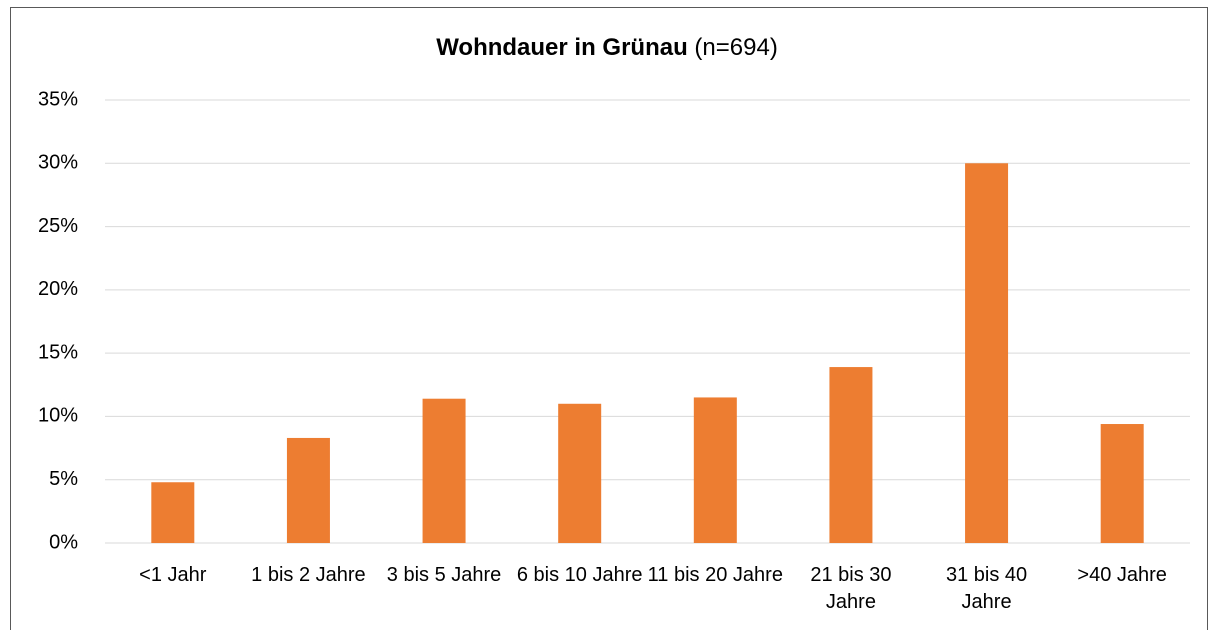 The image size is (1214, 630). I want to click on y-tick-label: 10%, so click(58, 416).